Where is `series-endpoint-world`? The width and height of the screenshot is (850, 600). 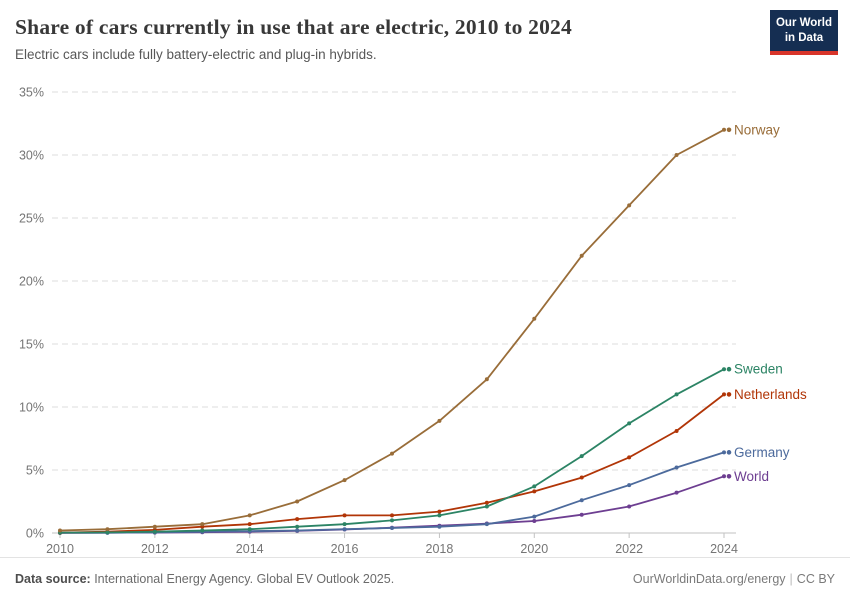
series-endpoint-world is located at coordinates (729, 476).